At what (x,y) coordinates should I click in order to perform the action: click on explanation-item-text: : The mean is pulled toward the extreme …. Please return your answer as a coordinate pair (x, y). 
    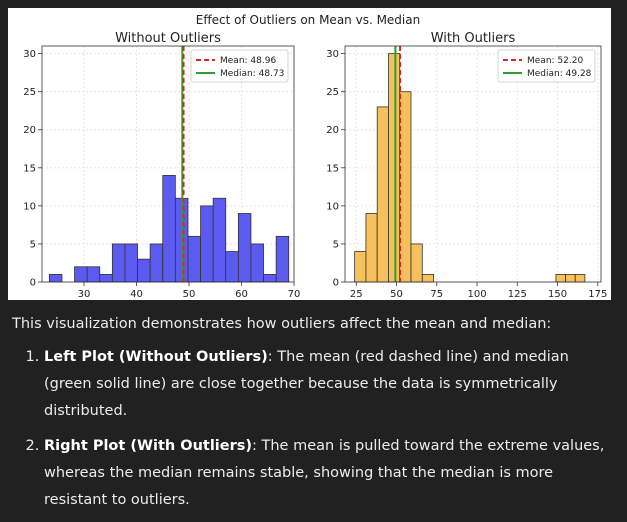
    Looking at the image, I should click on (324, 473).